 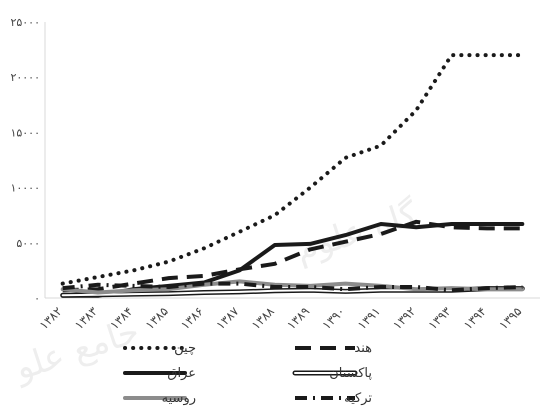 What do you see at coordinates (37, 298) in the screenshot?
I see `y-tick-label: ۰` at bounding box center [37, 298].